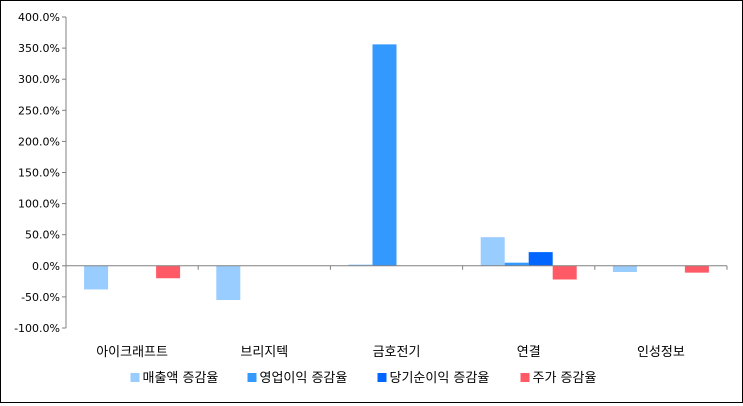 This screenshot has height=406, width=743. I want to click on category-label: 금호전기, so click(397, 352).